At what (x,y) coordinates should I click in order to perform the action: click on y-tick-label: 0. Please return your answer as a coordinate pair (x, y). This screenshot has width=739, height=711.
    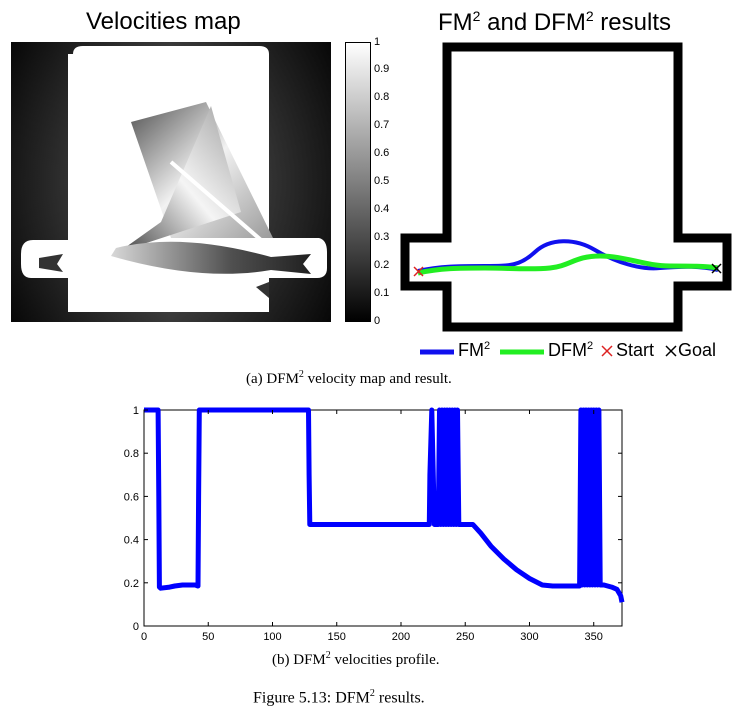
    Looking at the image, I should click on (136, 627).